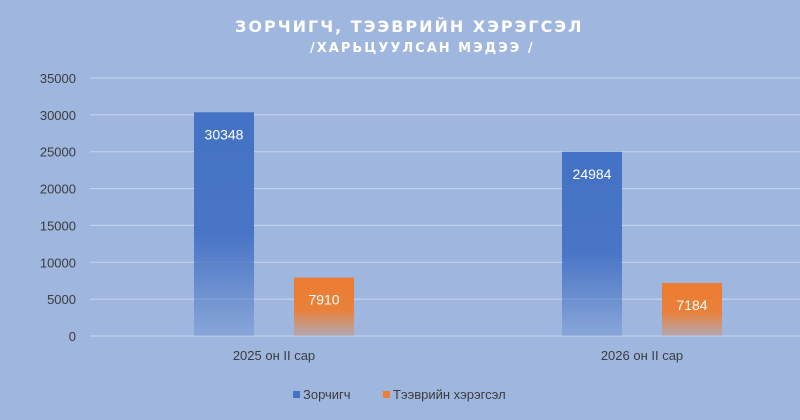 This screenshot has width=800, height=420. I want to click on y-tick-label: 20000, so click(58, 189).